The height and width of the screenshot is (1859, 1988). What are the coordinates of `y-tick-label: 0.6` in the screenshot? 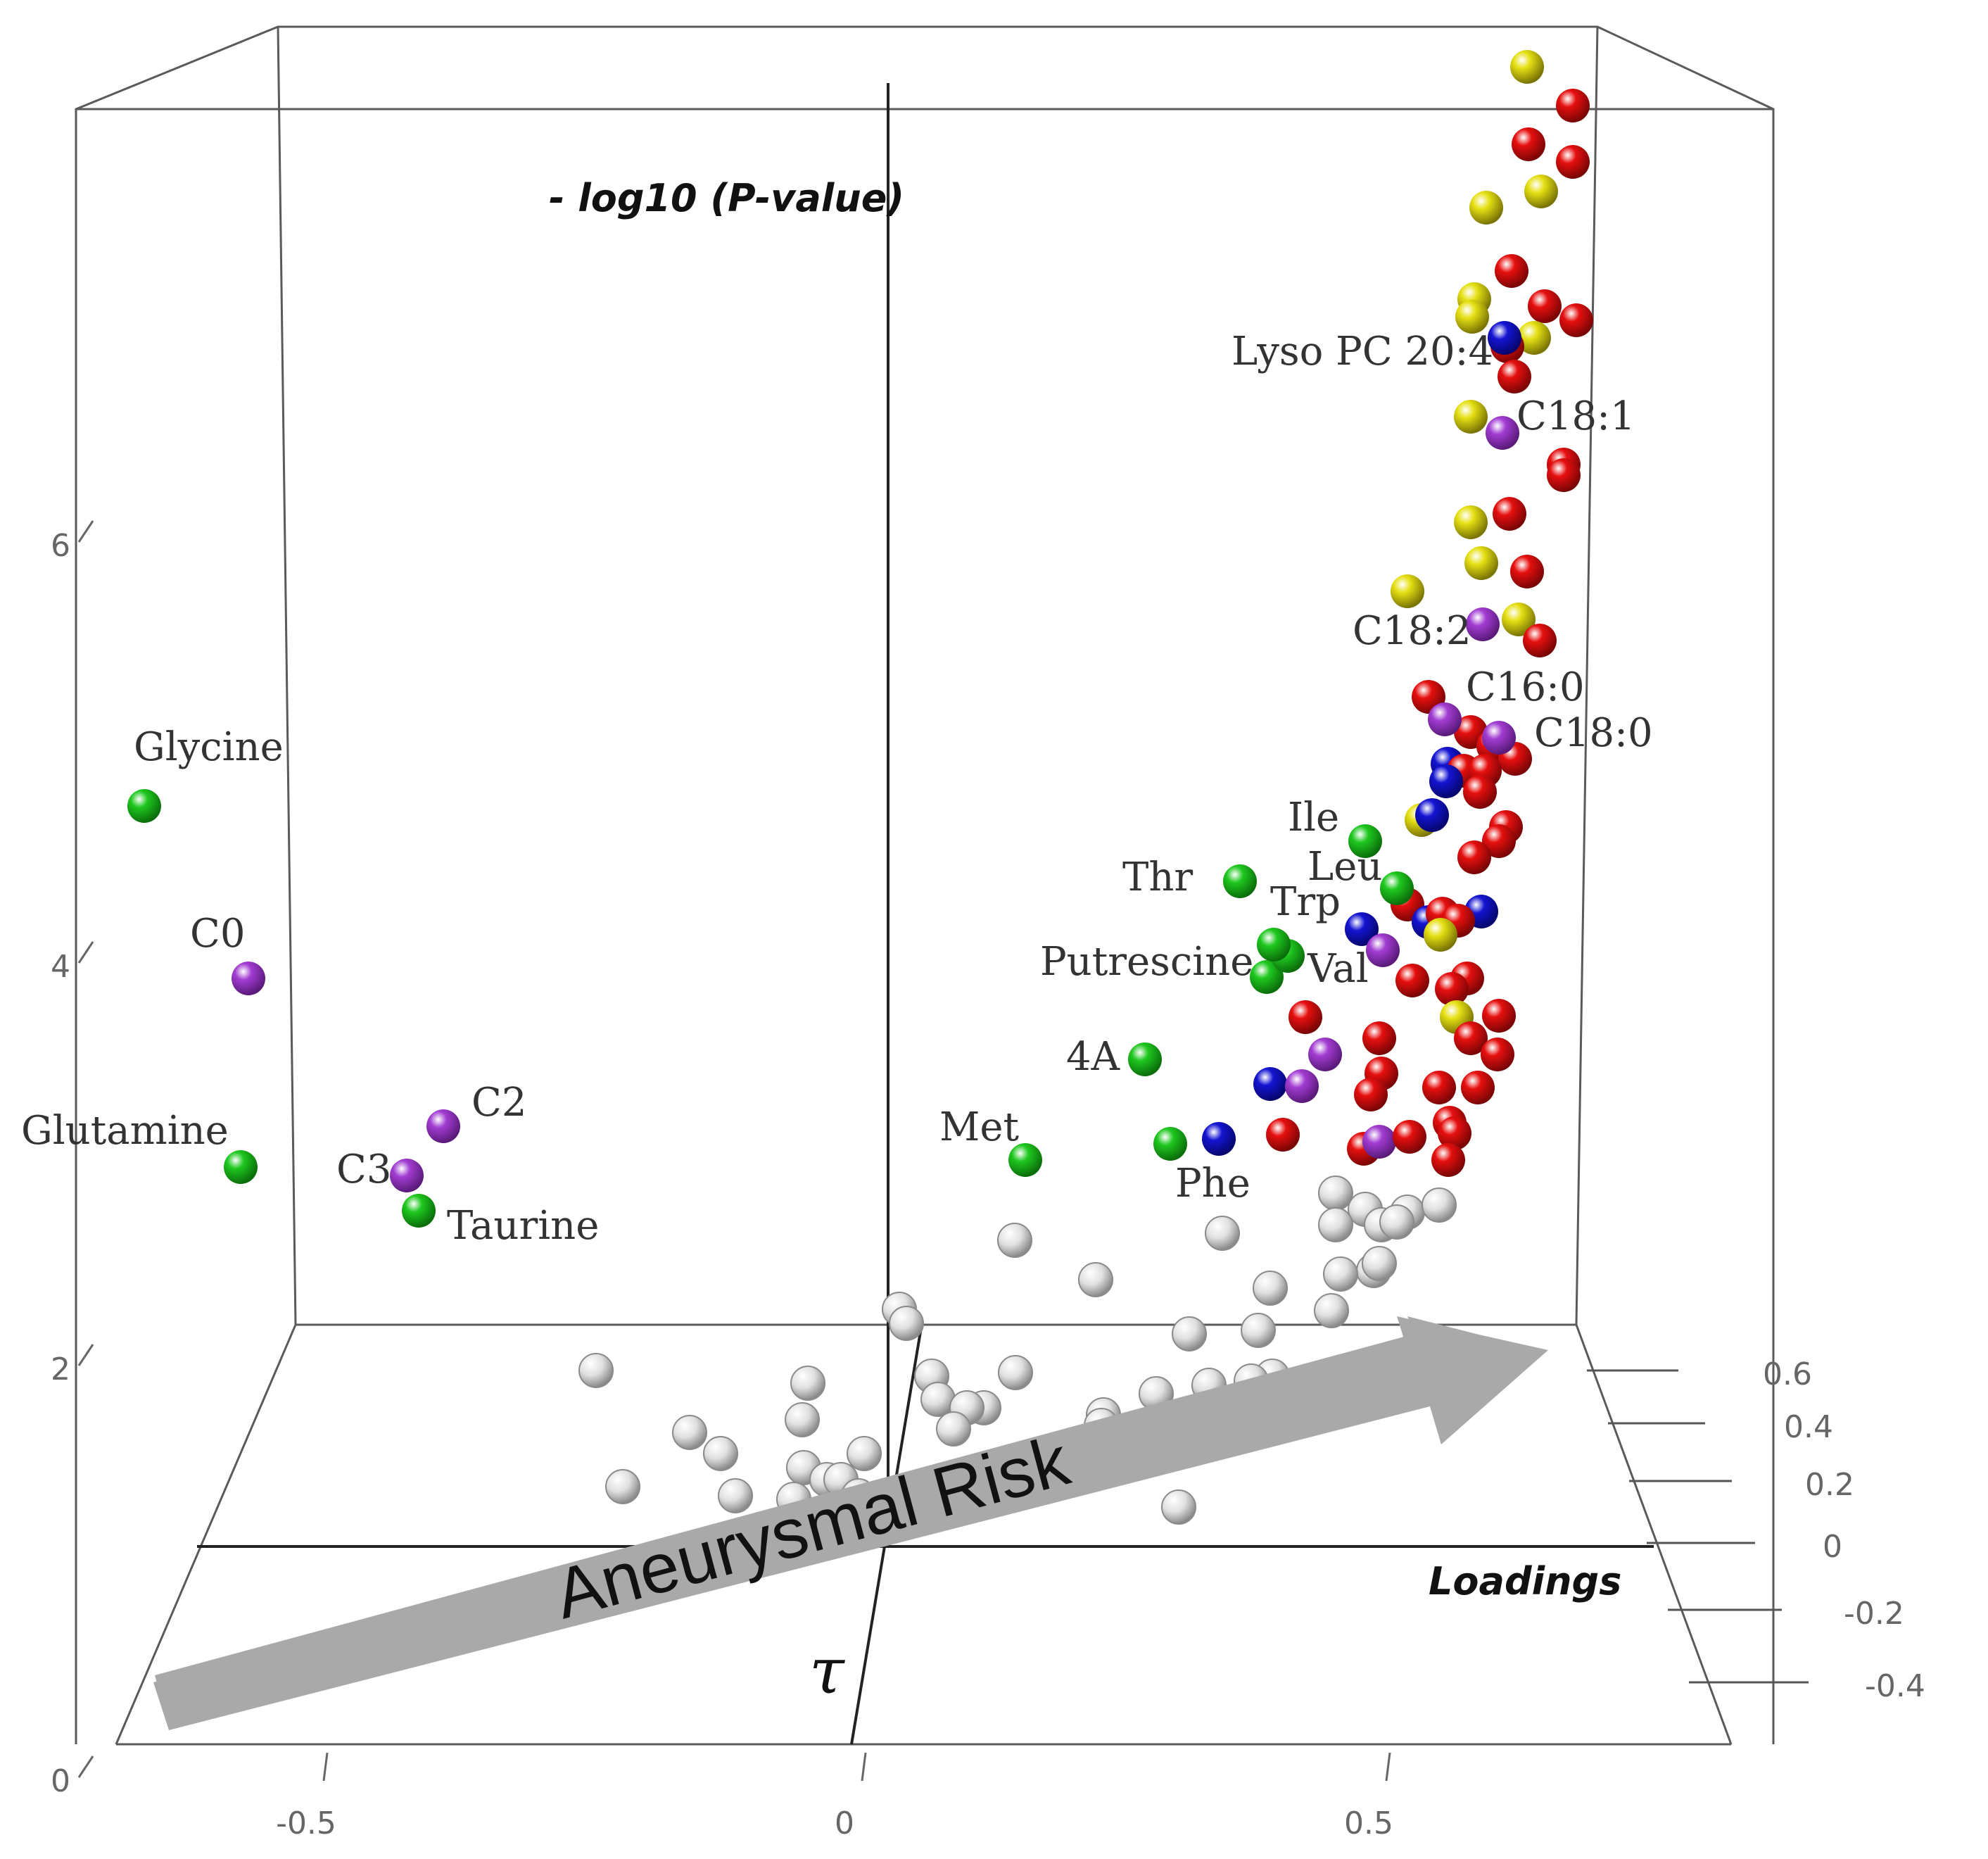 It's located at (1787, 1374).